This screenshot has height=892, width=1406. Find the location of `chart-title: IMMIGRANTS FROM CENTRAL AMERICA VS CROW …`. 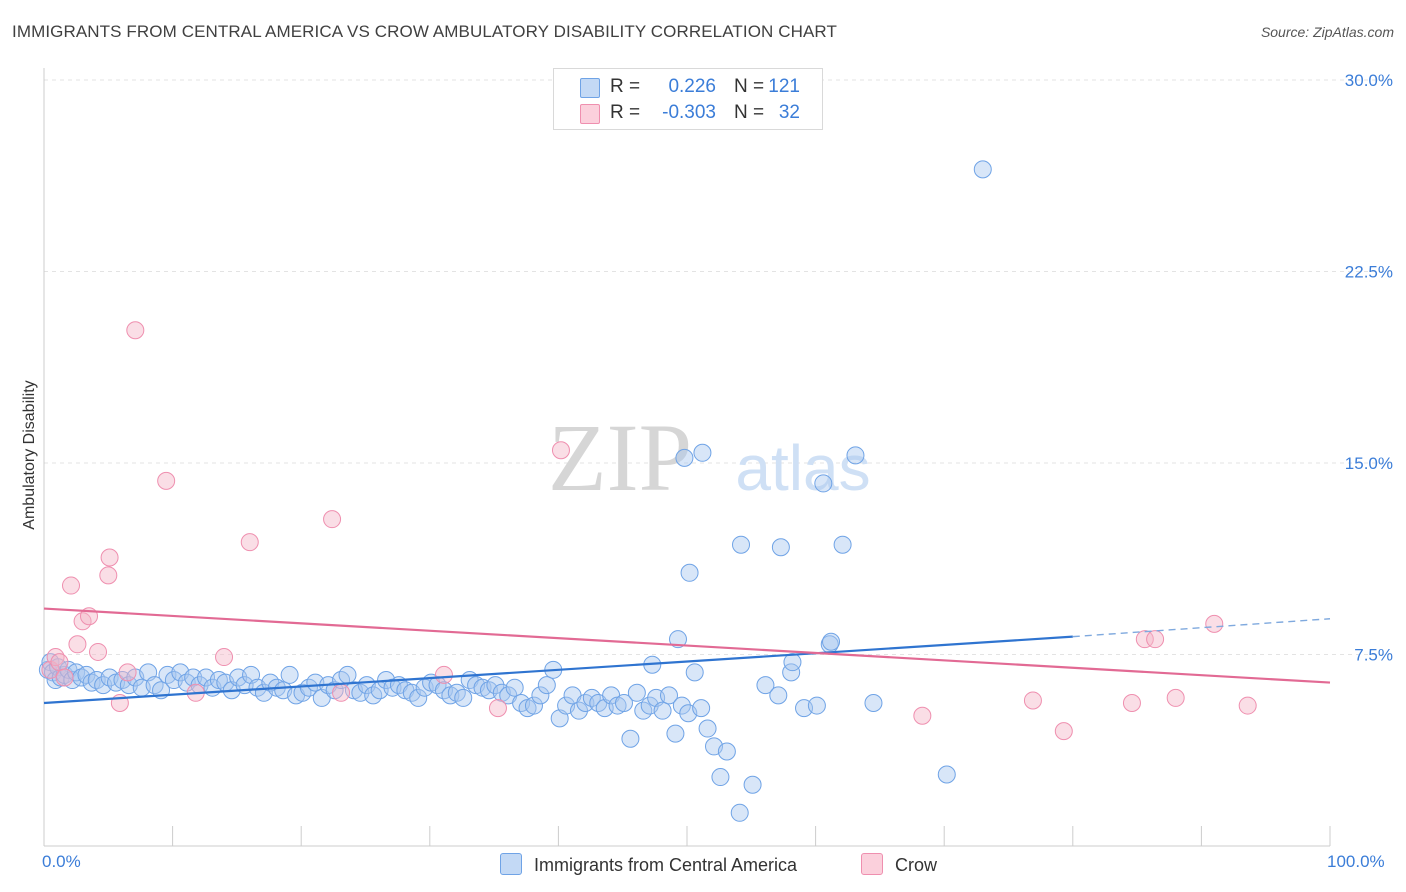

chart-title: IMMIGRANTS FROM CENTRAL AMERICA VS CROW … is located at coordinates (424, 31).